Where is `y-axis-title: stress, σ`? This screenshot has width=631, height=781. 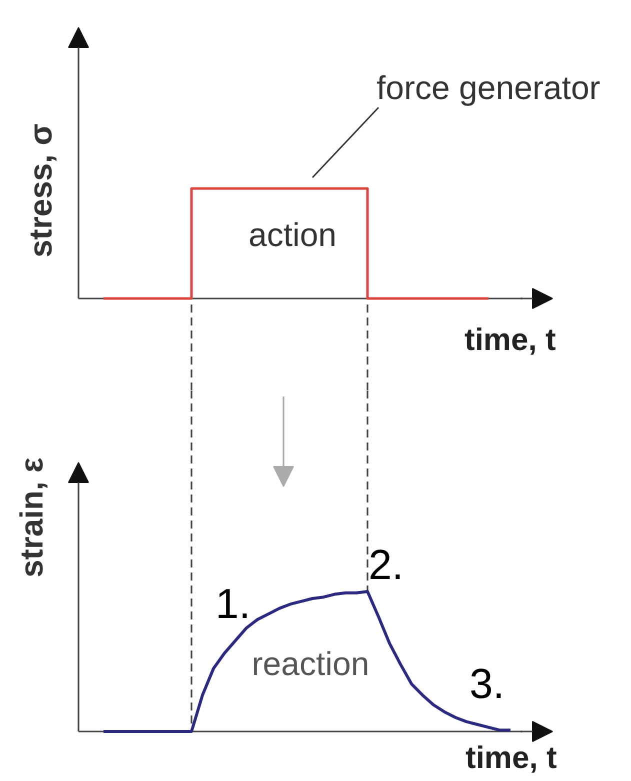
y-axis-title: stress, σ is located at coordinates (40, 190).